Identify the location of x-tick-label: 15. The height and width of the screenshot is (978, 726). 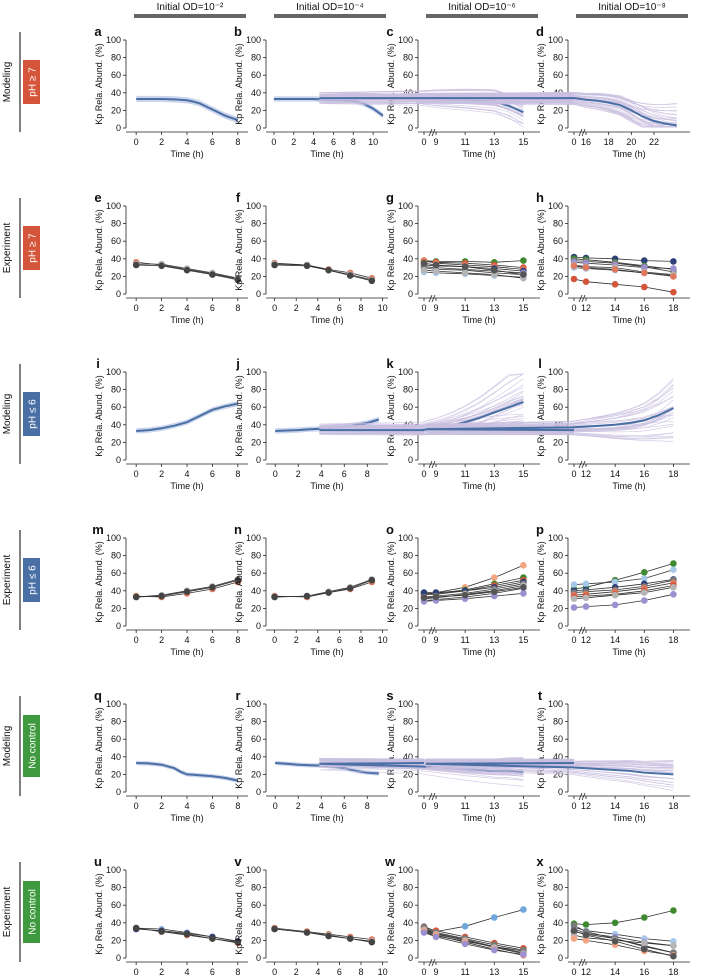
(523, 474).